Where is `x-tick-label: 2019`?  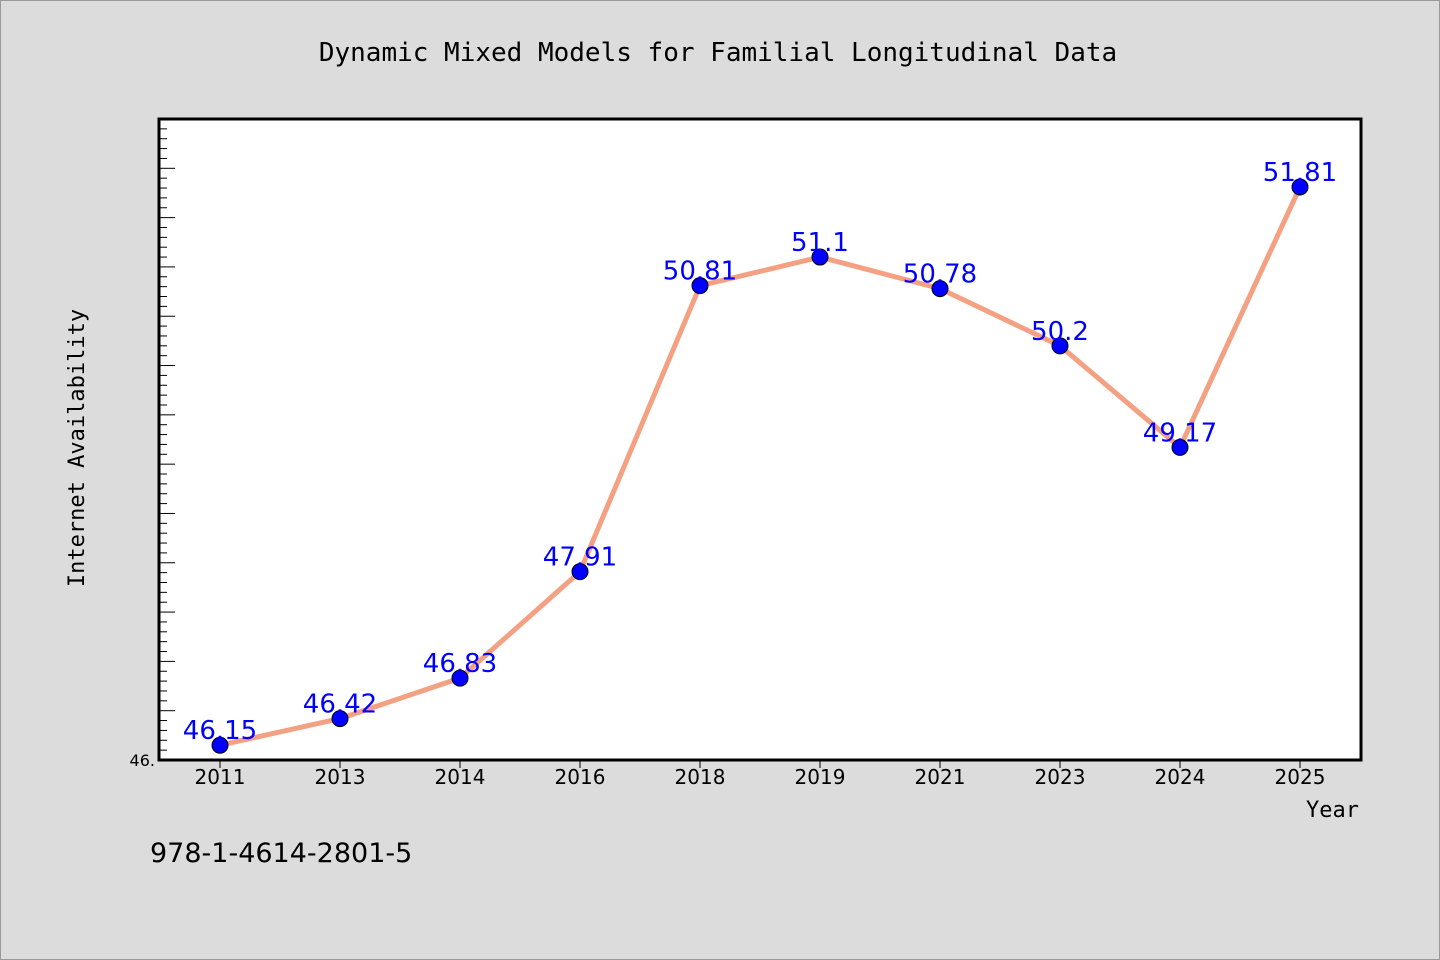
x-tick-label: 2019 is located at coordinates (820, 777).